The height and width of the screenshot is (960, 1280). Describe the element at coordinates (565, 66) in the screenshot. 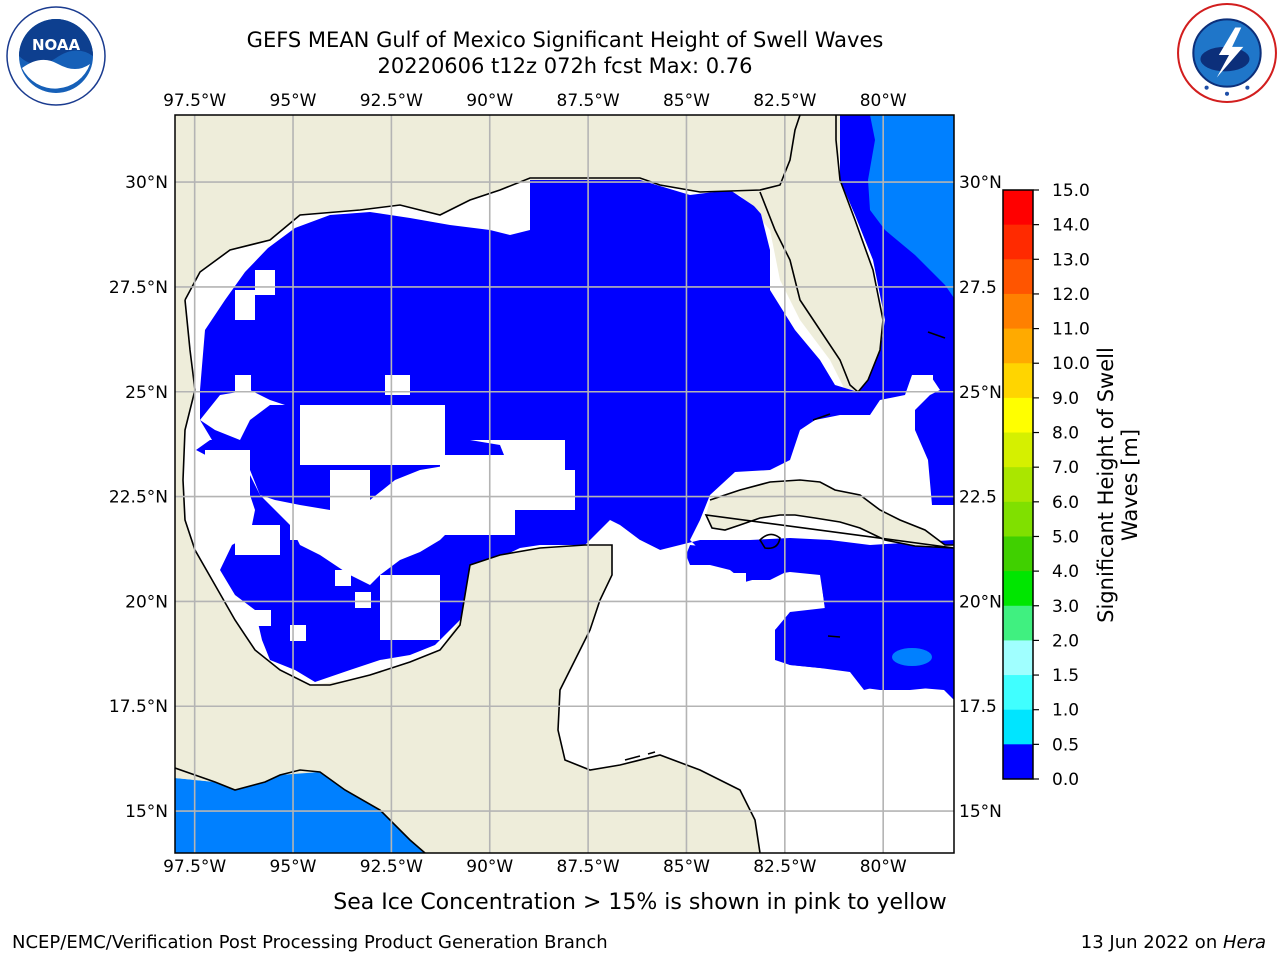

I see `chart-subtitle: 20220606 t12z 072h fcst Max: 0.76` at that location.